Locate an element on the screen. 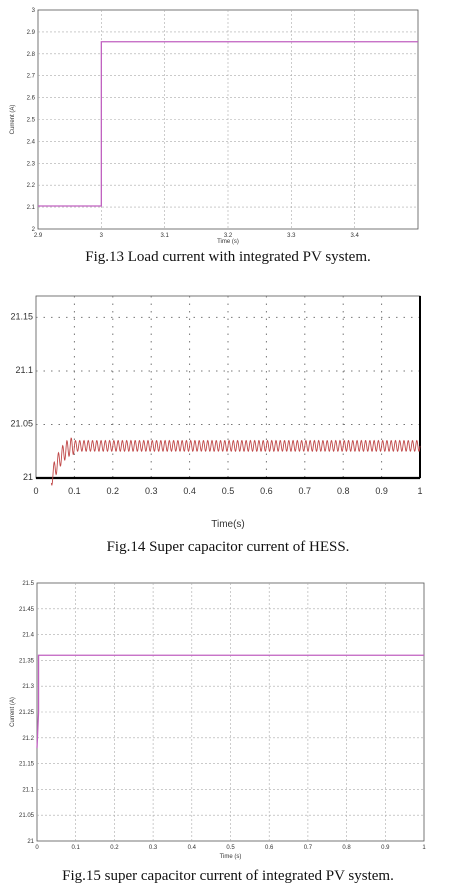 This screenshot has width=456, height=893. y-tick-label: 21.5 is located at coordinates (28, 584).